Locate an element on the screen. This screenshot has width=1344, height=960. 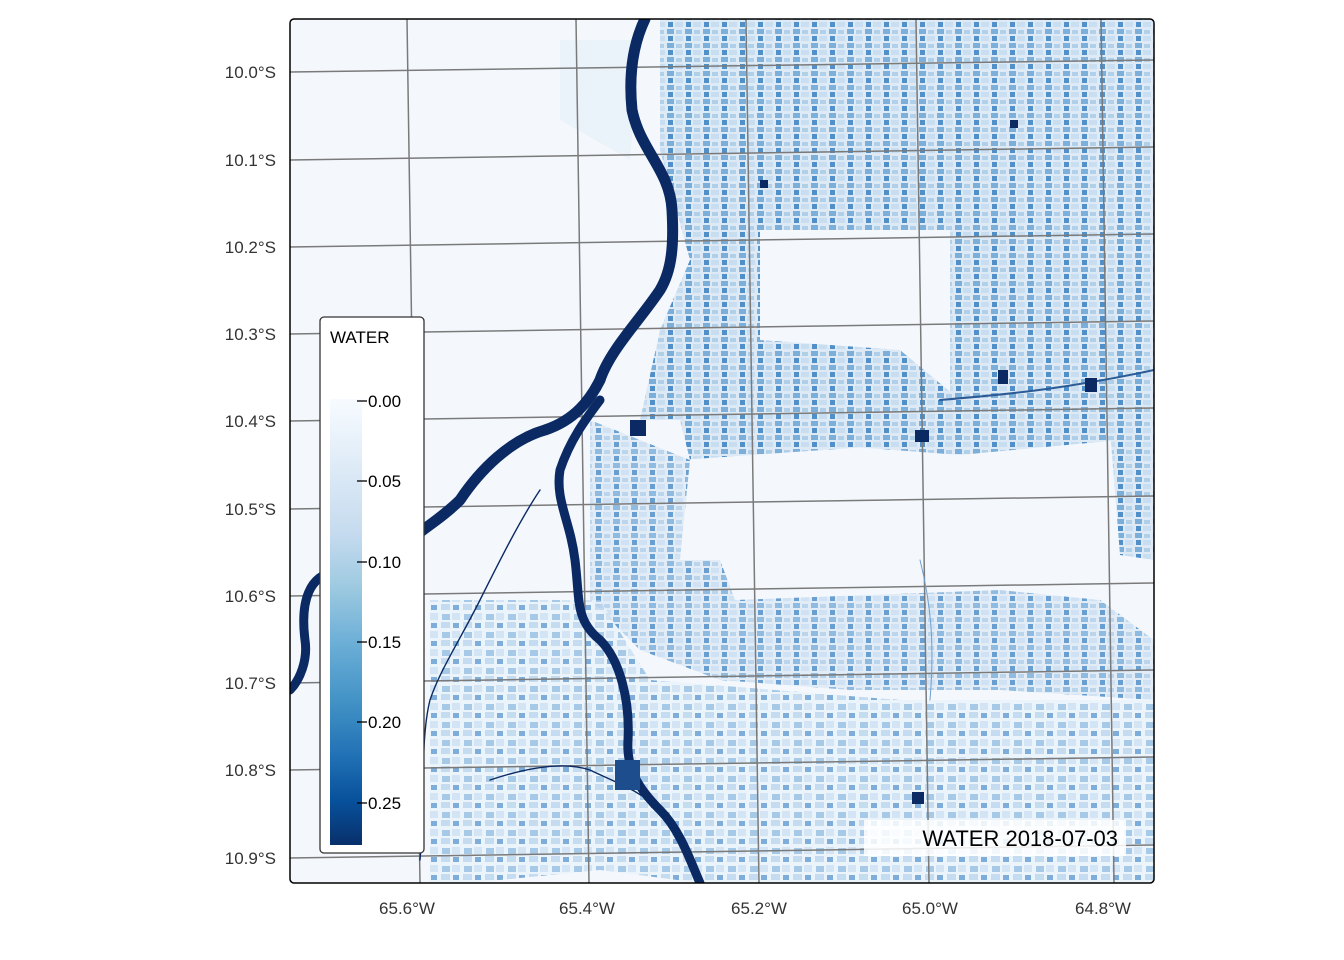
x-axis: 65.6°W 65.4°W 65.2°W 65.0°W 64.8°W is located at coordinates (755, 908).